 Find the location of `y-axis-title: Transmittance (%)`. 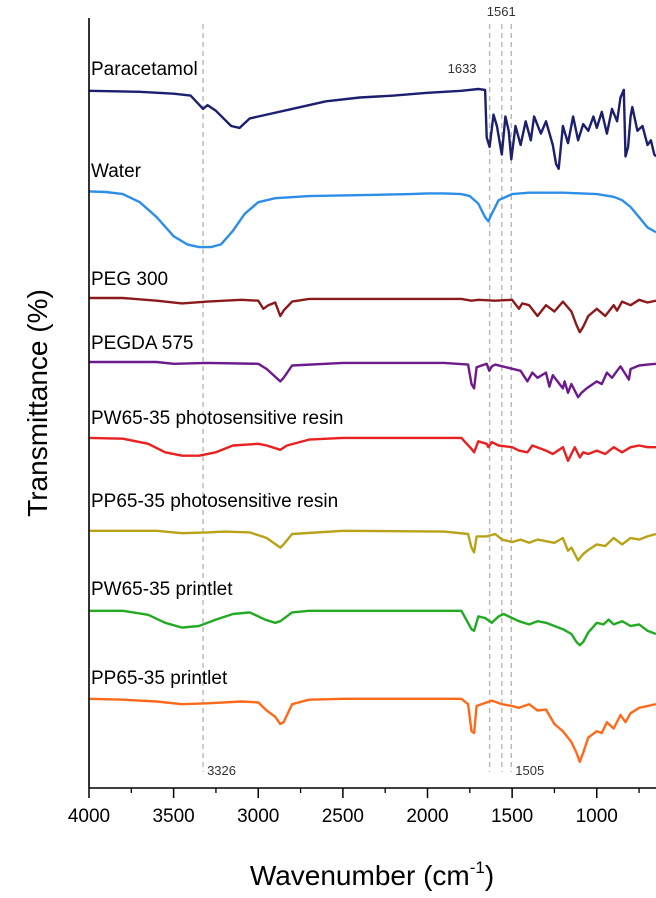

y-axis-title: Transmittance (%) is located at coordinates (37, 403).